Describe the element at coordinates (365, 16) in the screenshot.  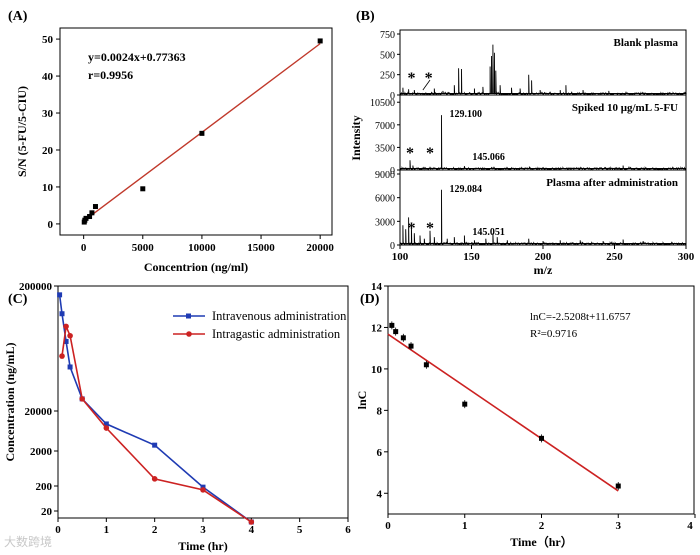
I see `panel-b-label: (B)` at that location.